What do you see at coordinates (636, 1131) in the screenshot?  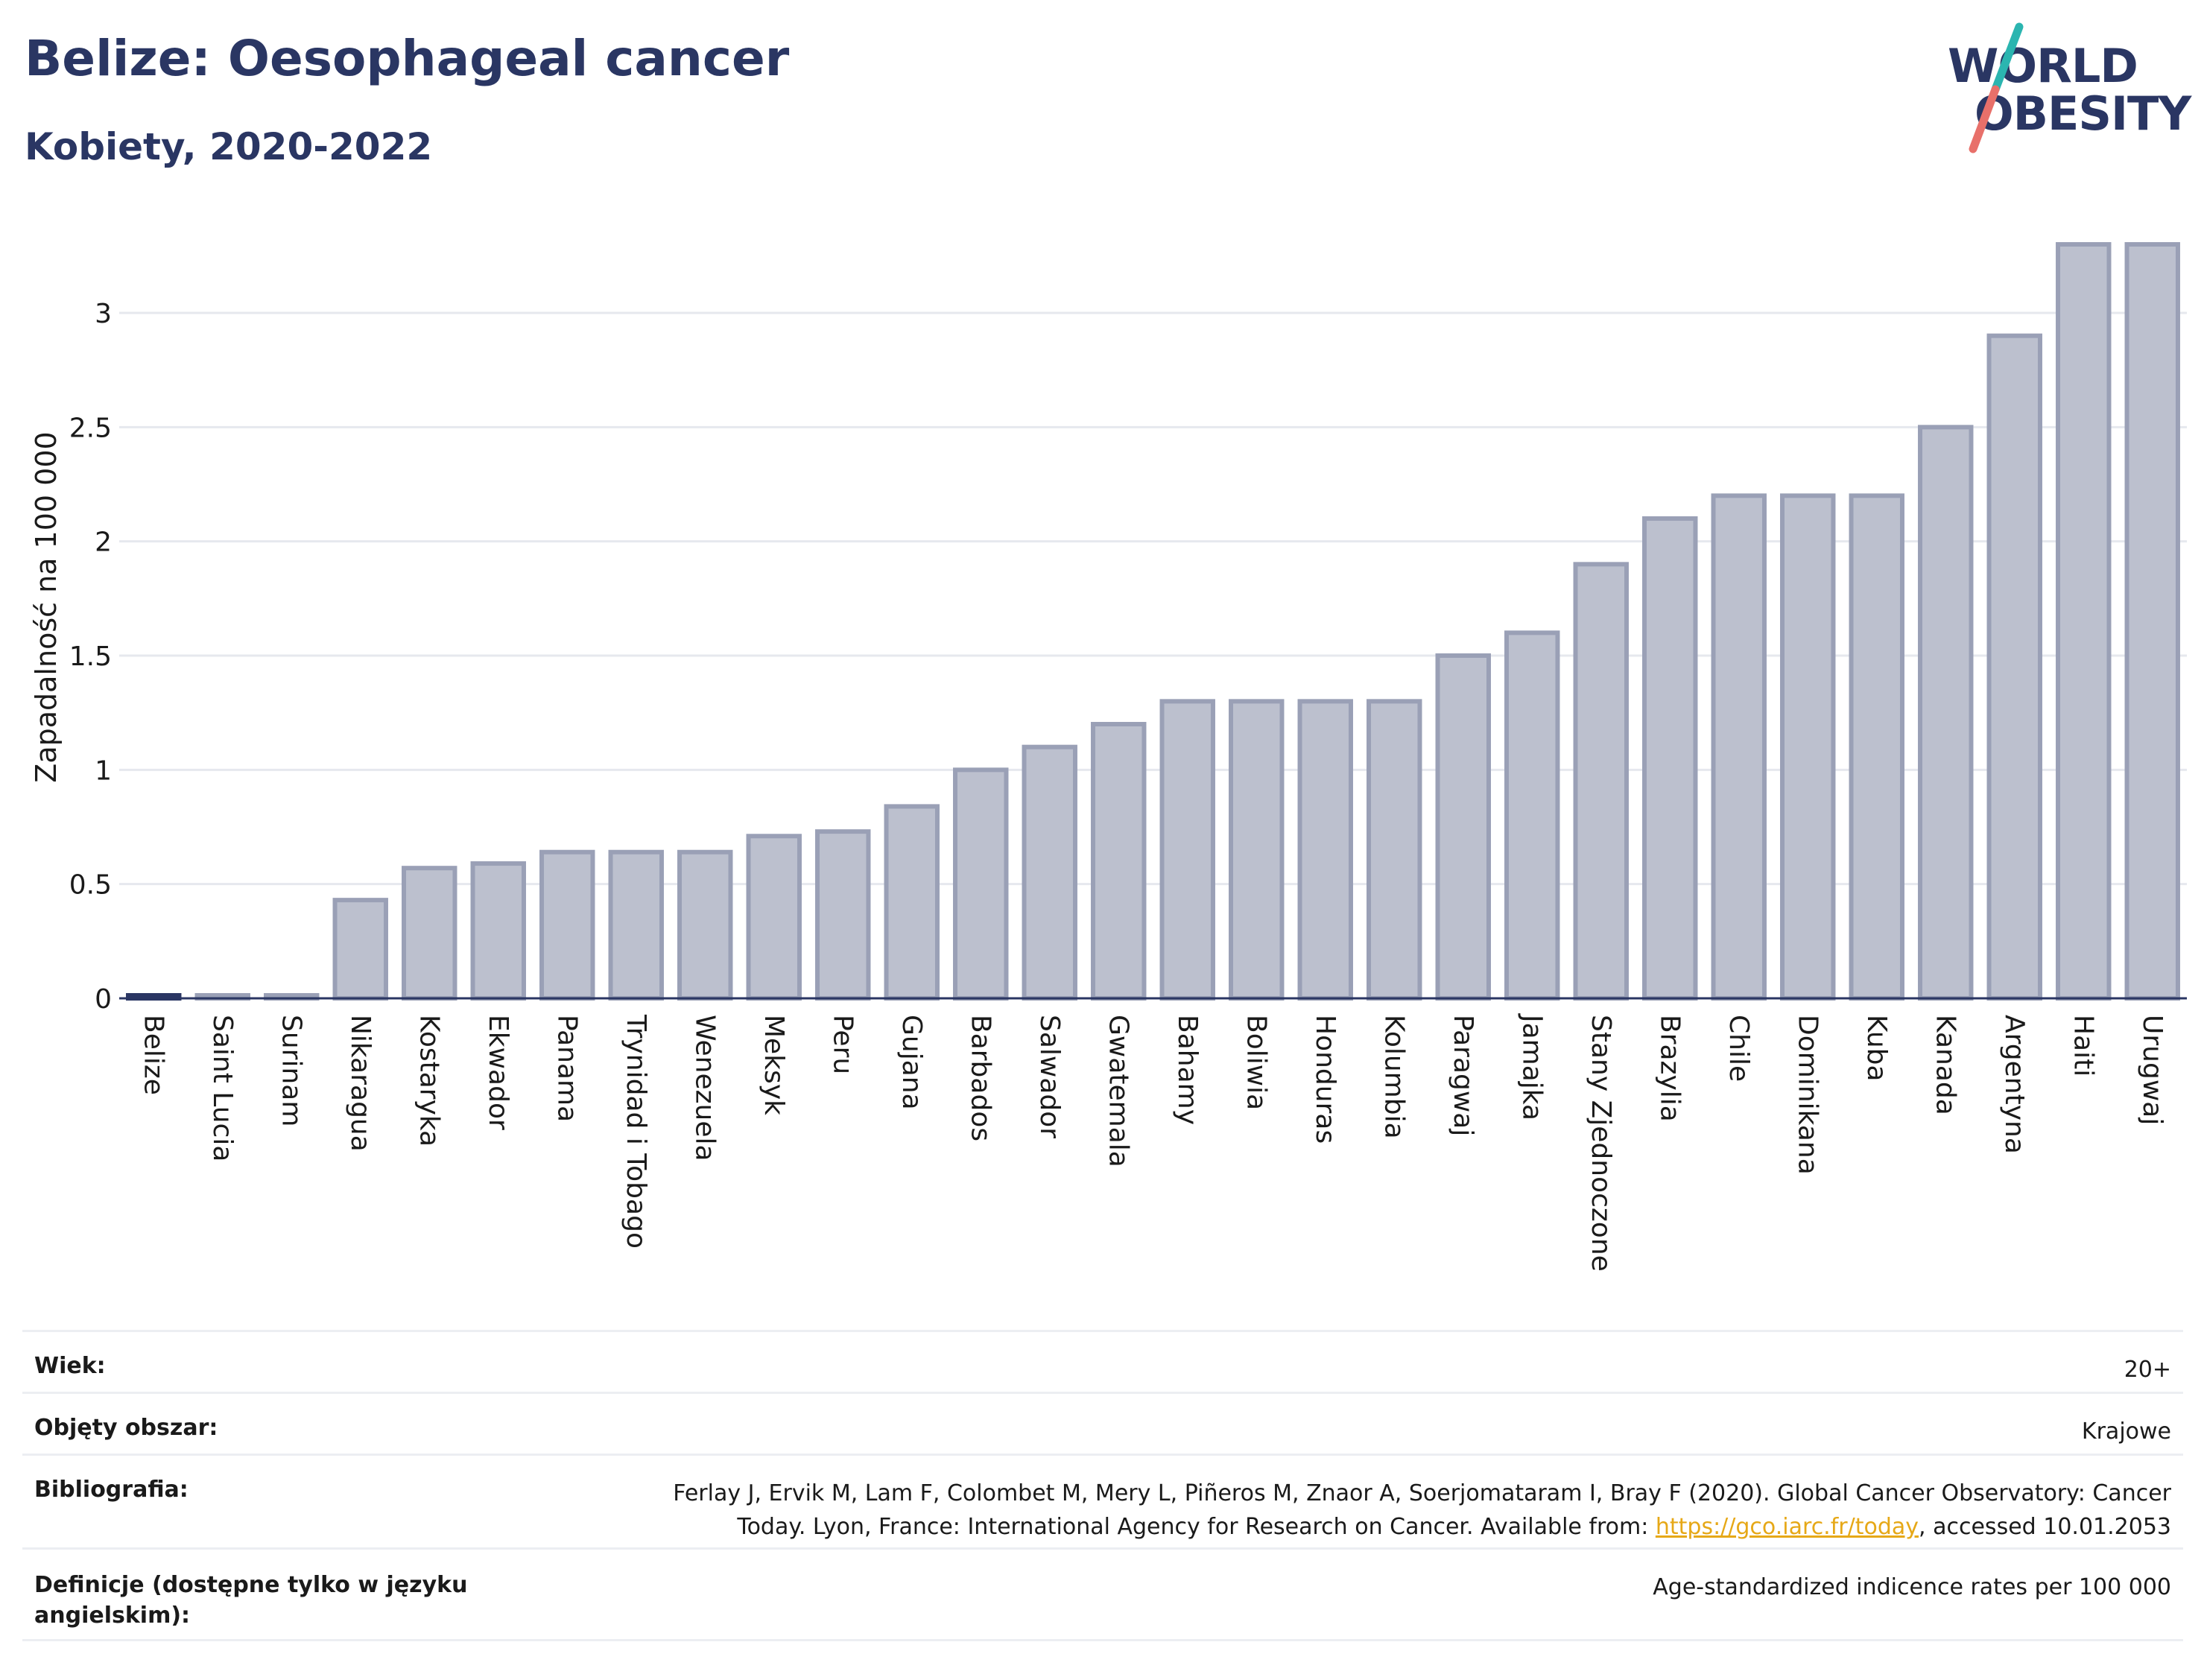 I see `x-tick-label: Trynidad i Tobago` at bounding box center [636, 1131].